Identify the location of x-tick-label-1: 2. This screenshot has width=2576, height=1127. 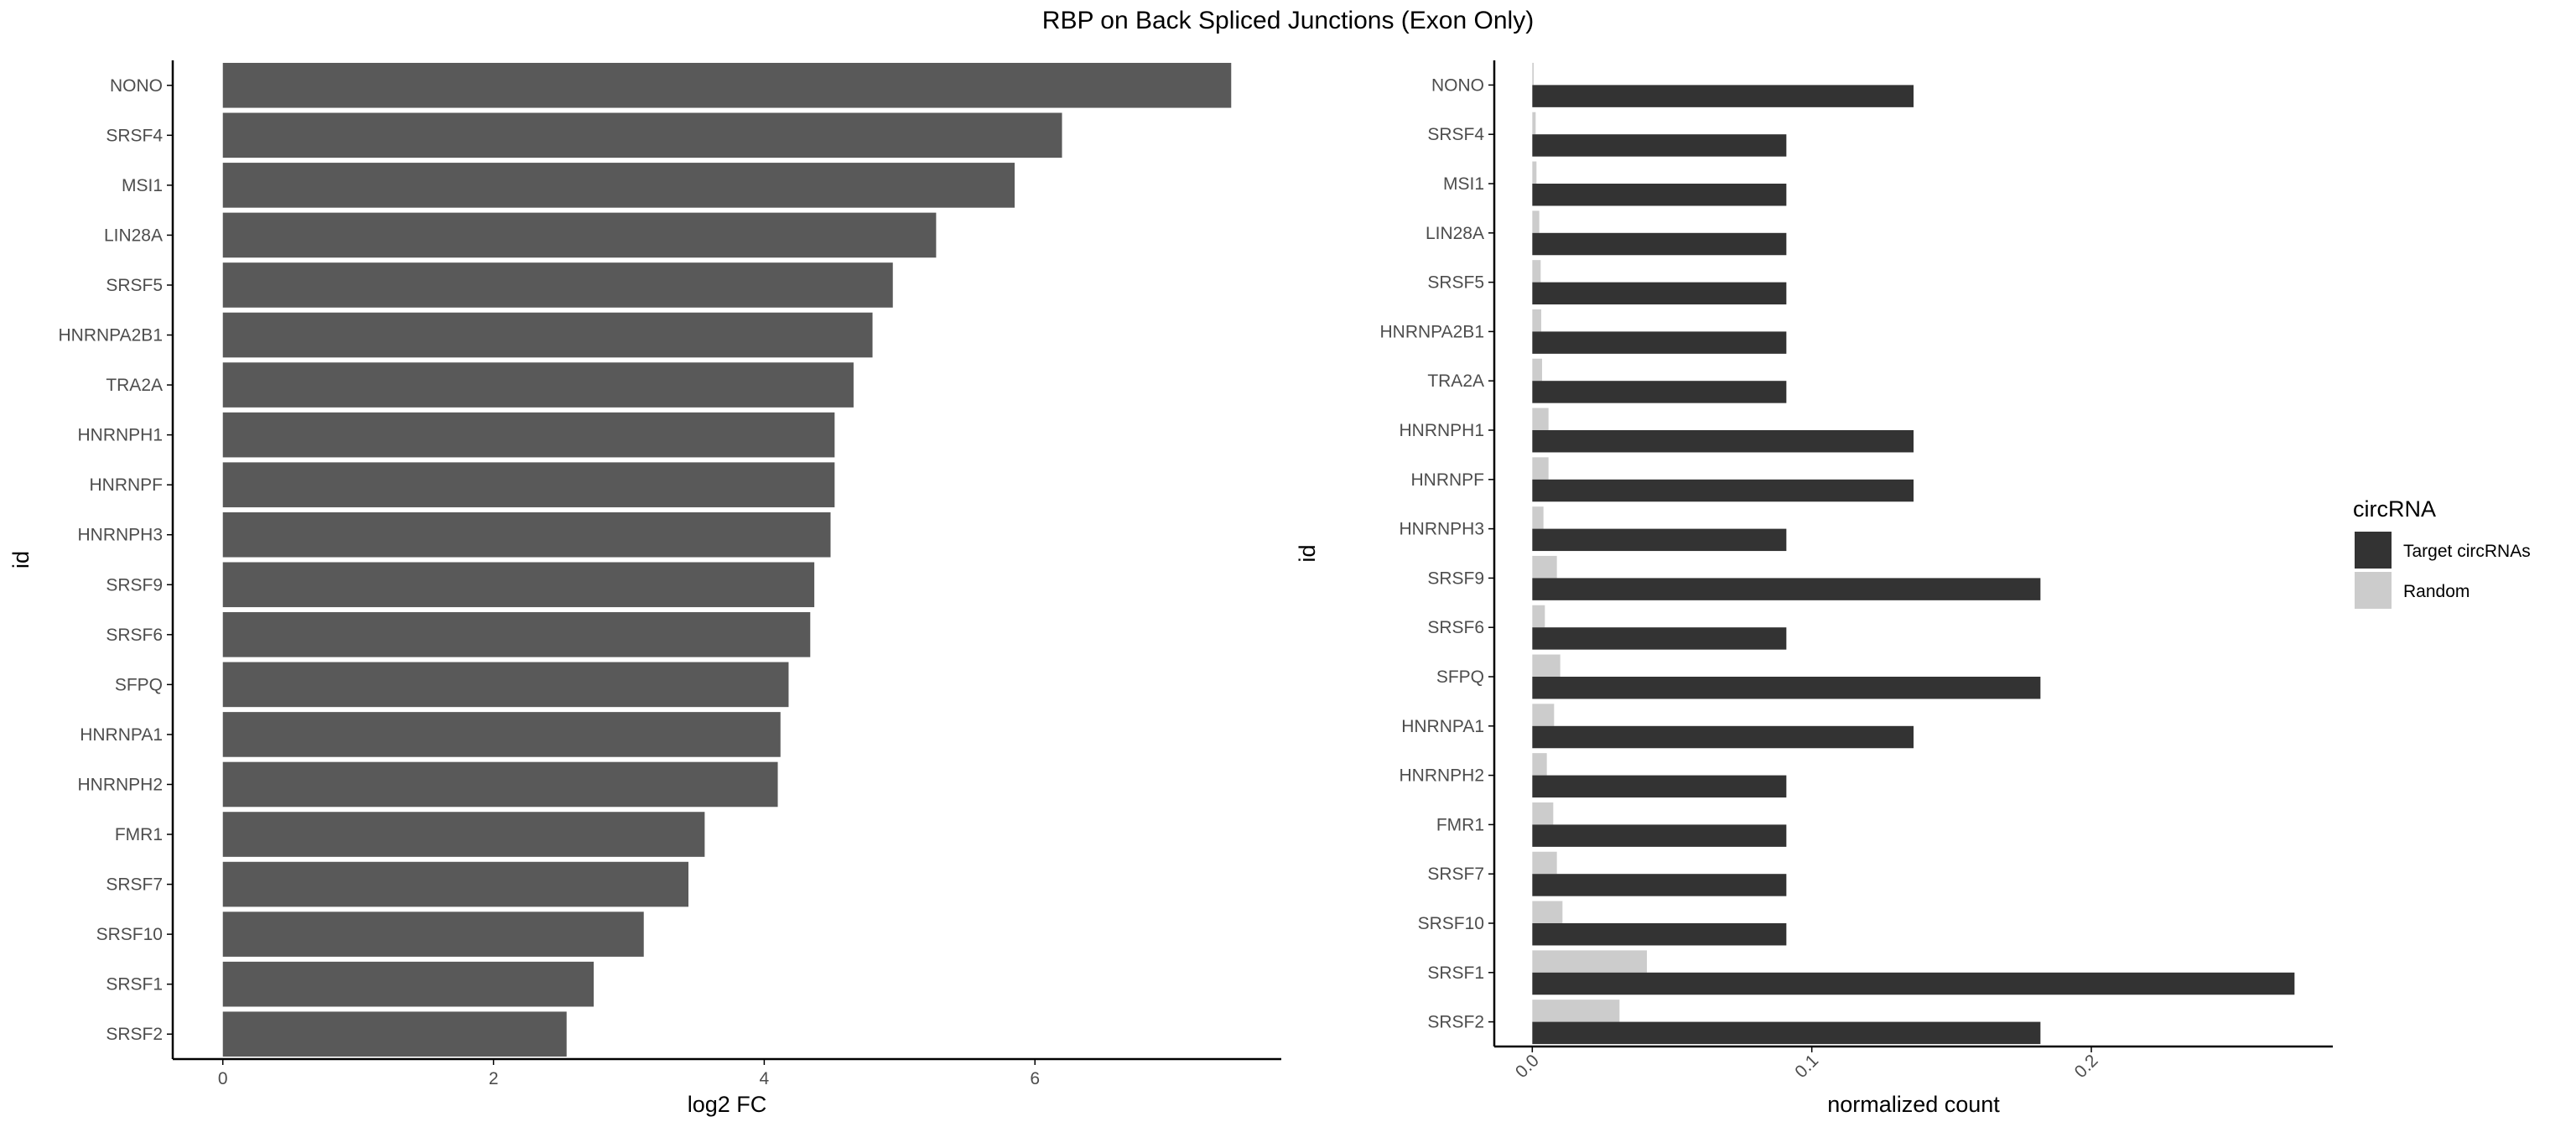
(494, 1078).